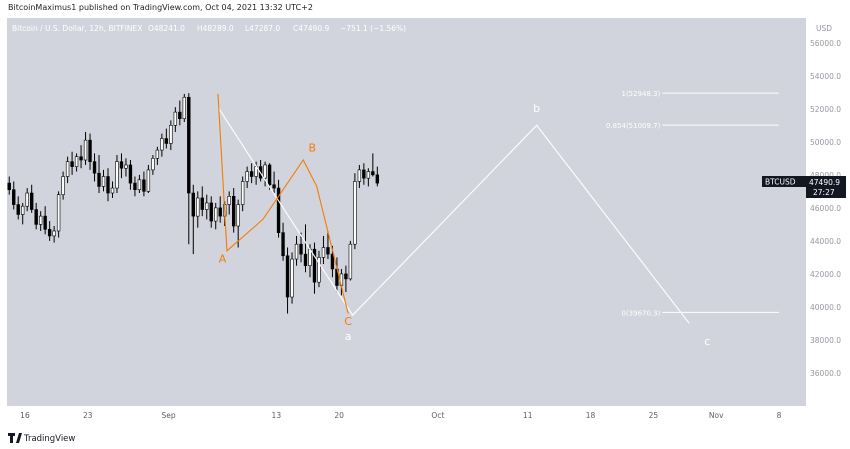 The height and width of the screenshot is (449, 850). What do you see at coordinates (640, 313) in the screenshot?
I see `fib-level-label: 0(39670.3)` at bounding box center [640, 313].